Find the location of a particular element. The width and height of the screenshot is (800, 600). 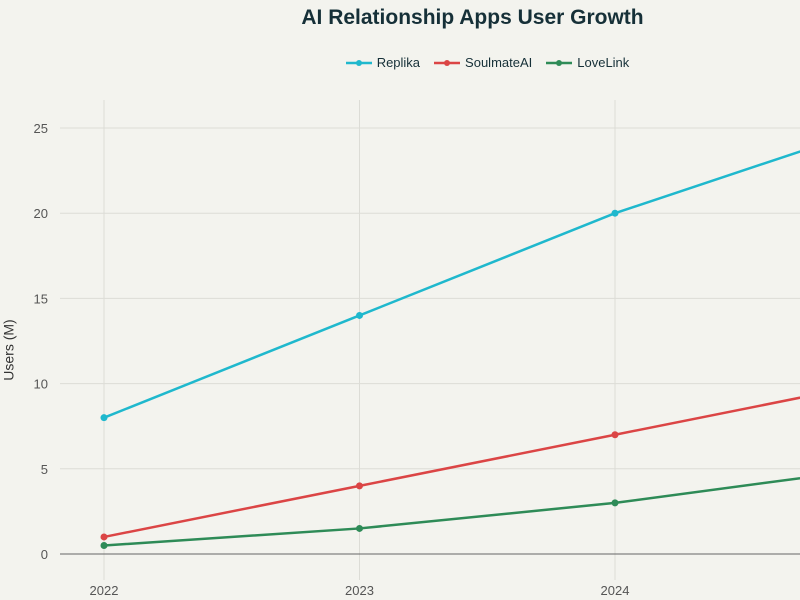

chart-title: AI Relationship Apps User Growth is located at coordinates (472, 17).